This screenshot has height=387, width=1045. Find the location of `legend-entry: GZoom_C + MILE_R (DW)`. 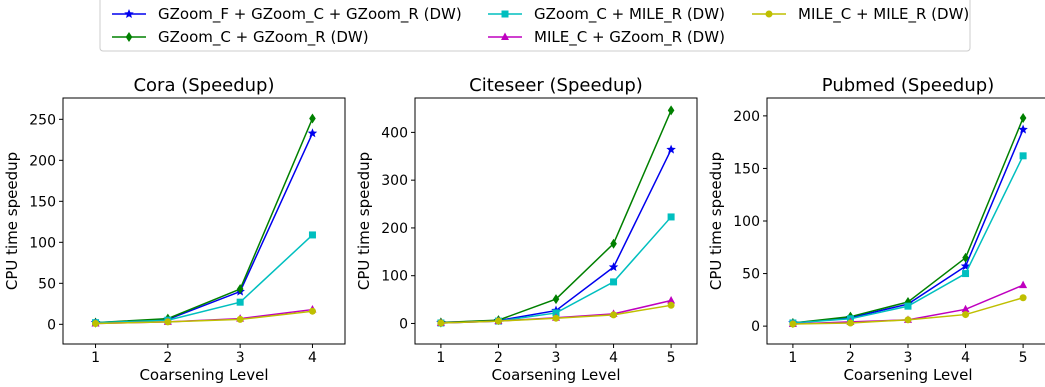

legend-entry: GZoom_C + MILE_R (DW) is located at coordinates (606, 14).